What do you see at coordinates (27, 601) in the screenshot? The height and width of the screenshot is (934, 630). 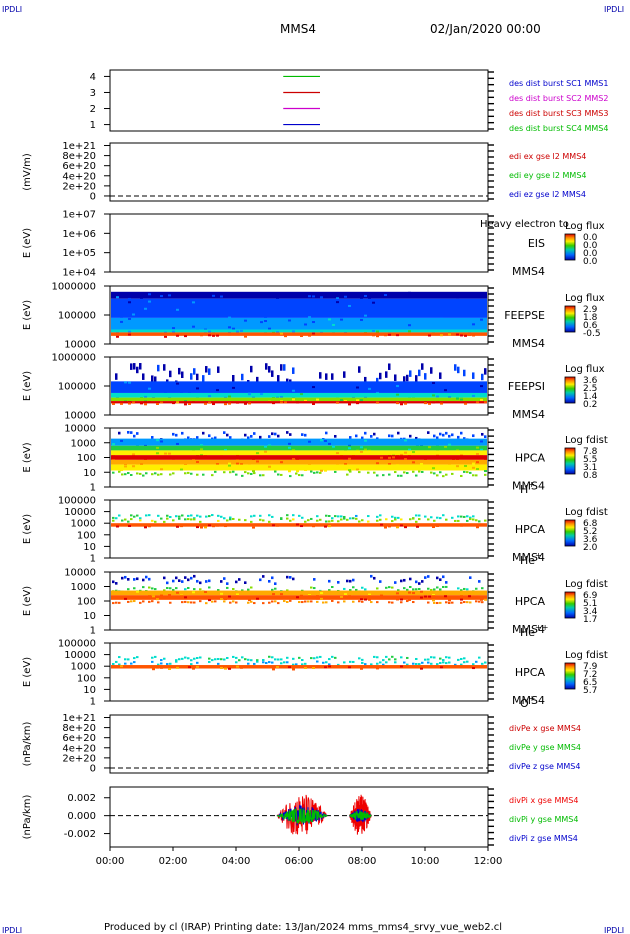 I see `y-axis-label: E (eV)` at bounding box center [27, 601].